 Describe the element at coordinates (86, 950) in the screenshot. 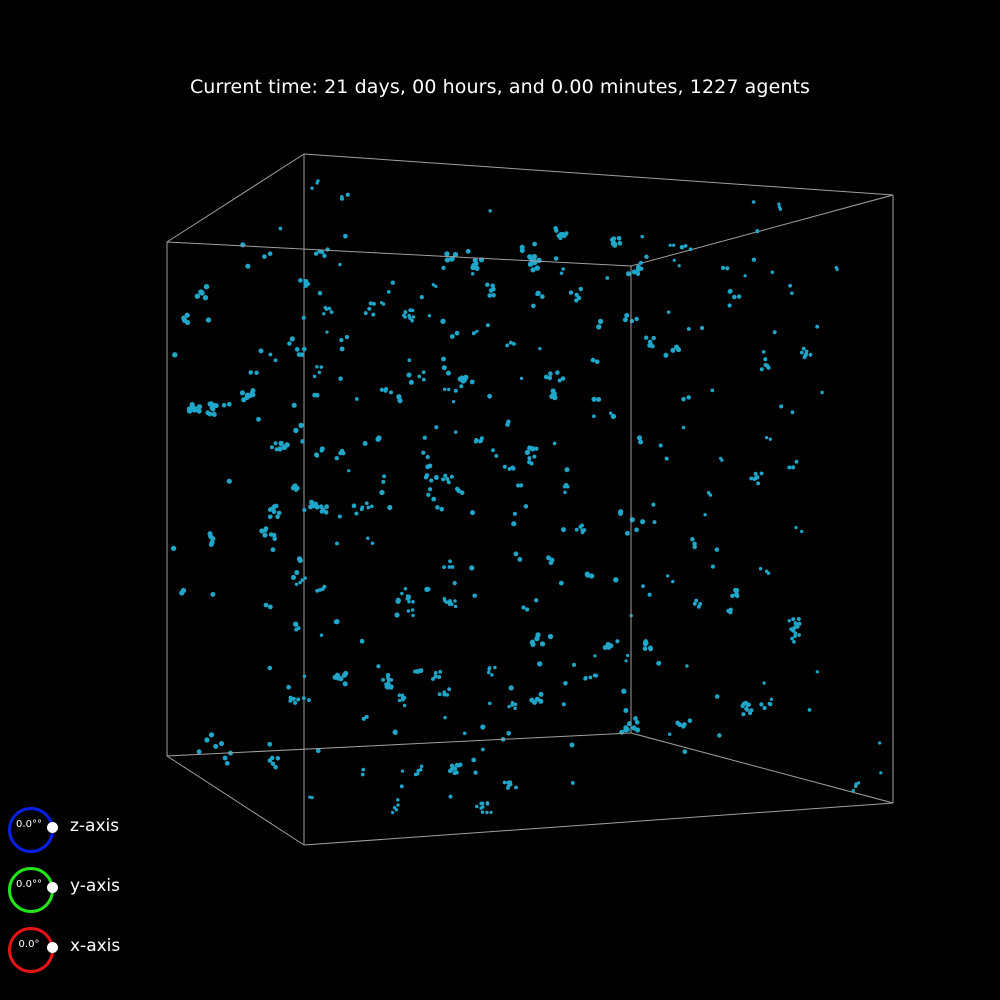

I see `x-axis-rotation-control: 0.0° x-axis` at that location.